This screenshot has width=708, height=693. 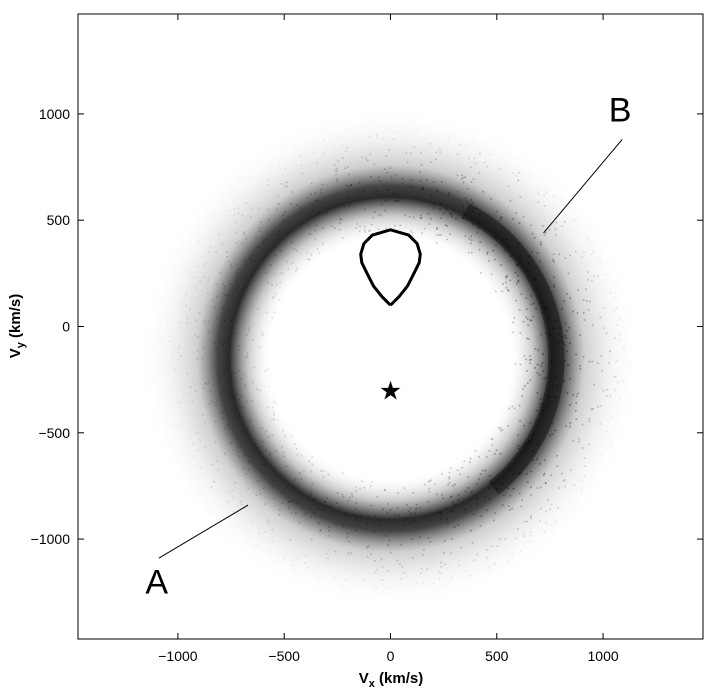 I want to click on x-tick-label: −1000, so click(x=178, y=656).